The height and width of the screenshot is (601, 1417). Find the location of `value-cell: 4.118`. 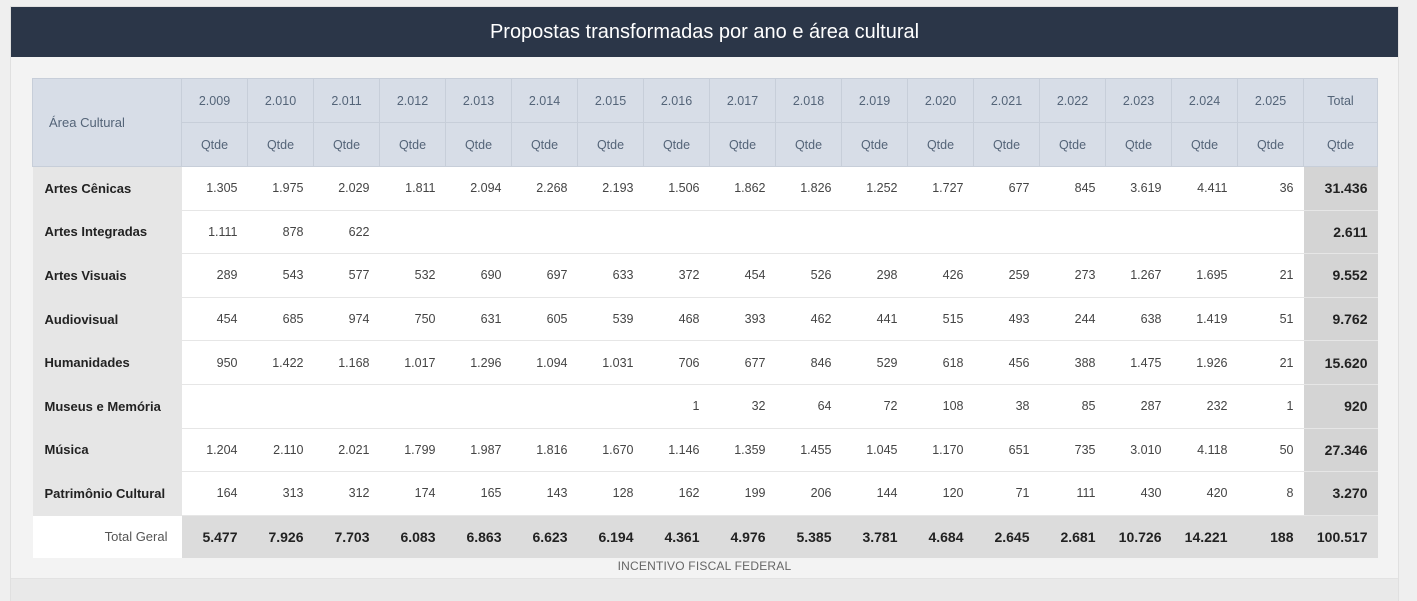

value-cell: 4.118 is located at coordinates (1204, 450).